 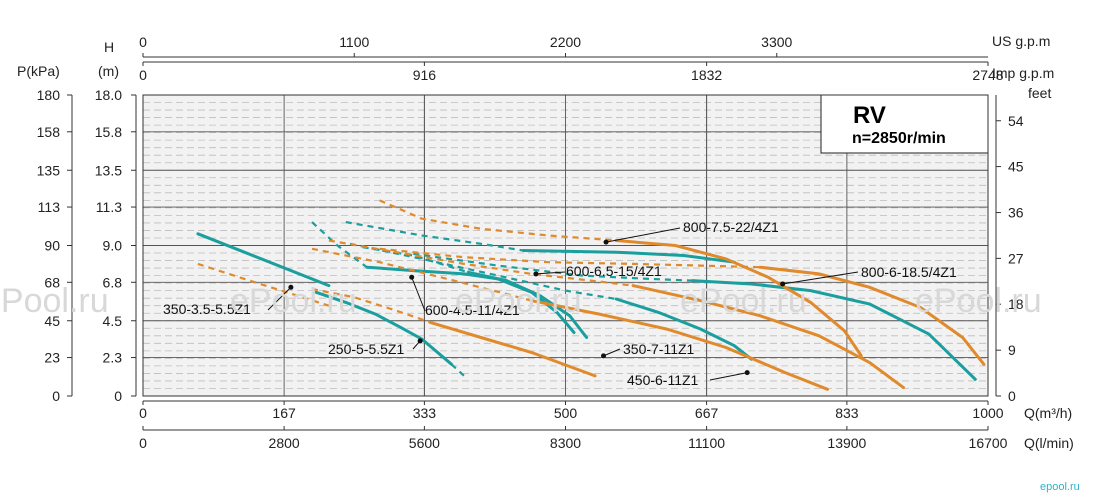 What do you see at coordinates (108, 170) in the screenshot?
I see `h-axis-tick-label: 13.5` at bounding box center [108, 170].